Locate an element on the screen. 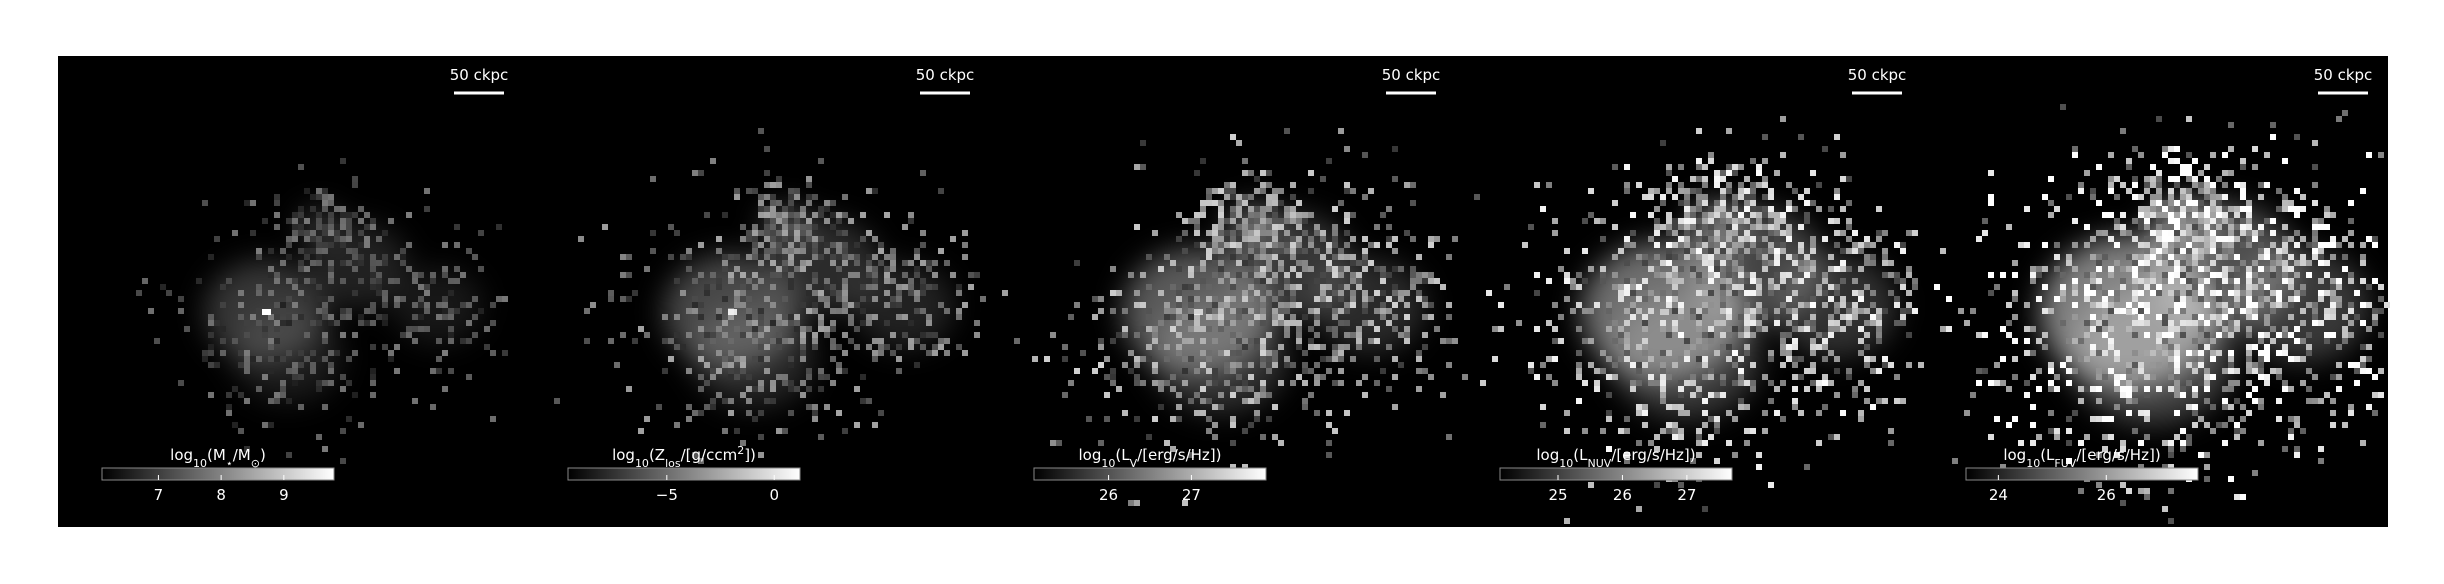  colorbar-tick-label: 0 is located at coordinates (774, 495).